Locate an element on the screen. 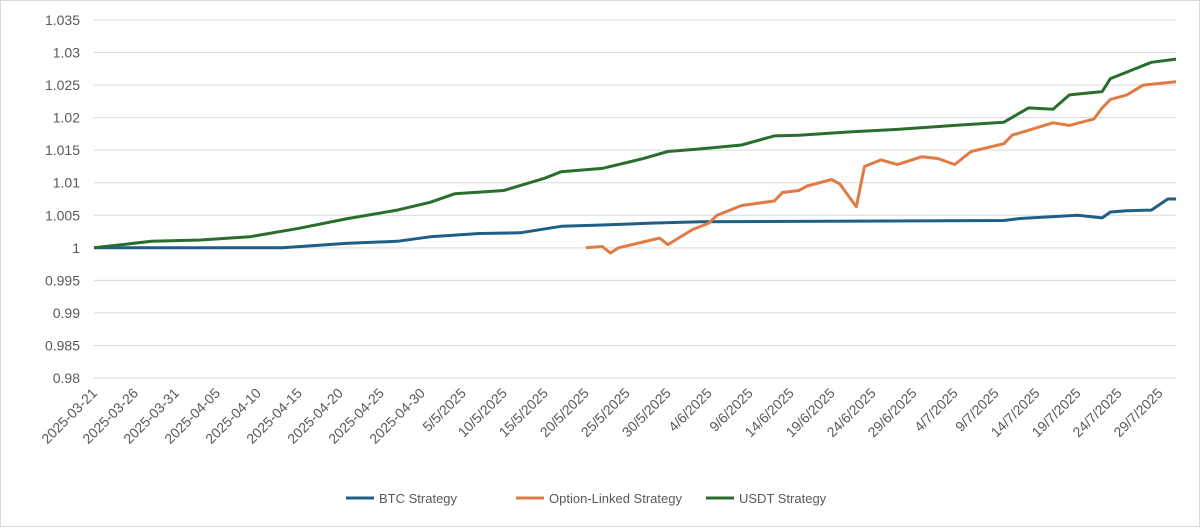  y-tick-label: 1.025 is located at coordinates (62, 85).